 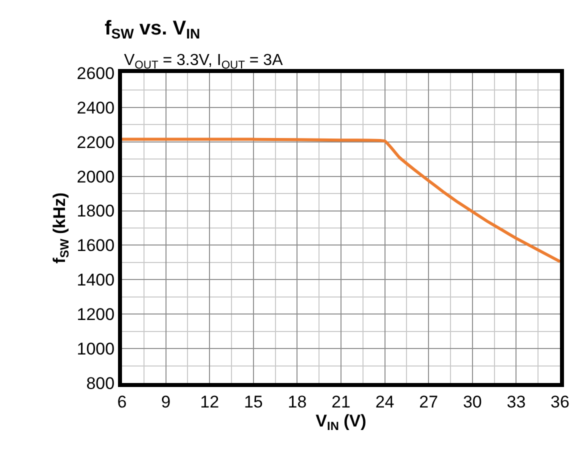 What do you see at coordinates (428, 402) in the screenshot?
I see `x-tick-label: 27` at bounding box center [428, 402].